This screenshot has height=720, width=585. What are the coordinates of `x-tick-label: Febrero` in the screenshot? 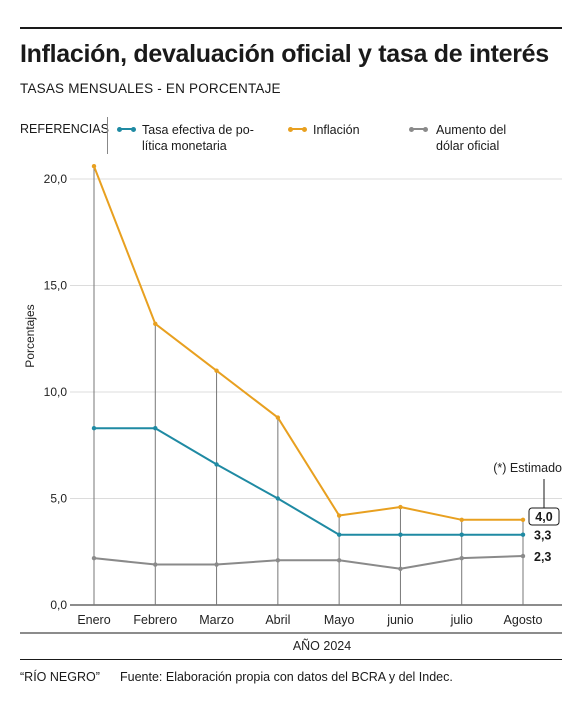 It's located at (155, 620).